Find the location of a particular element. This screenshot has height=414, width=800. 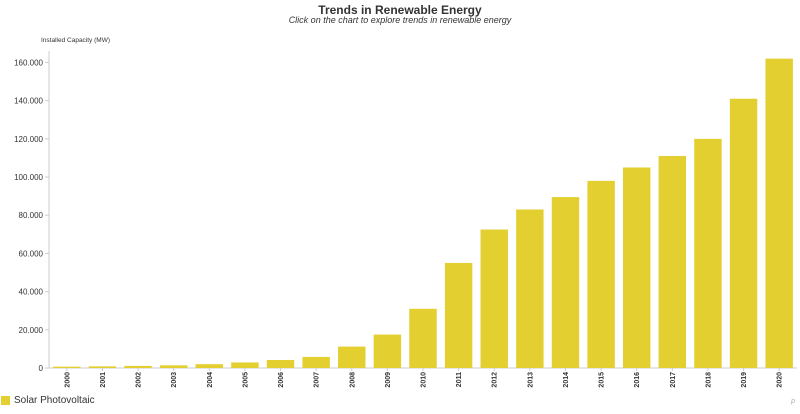

x-tick-label: 2006 is located at coordinates (281, 380).